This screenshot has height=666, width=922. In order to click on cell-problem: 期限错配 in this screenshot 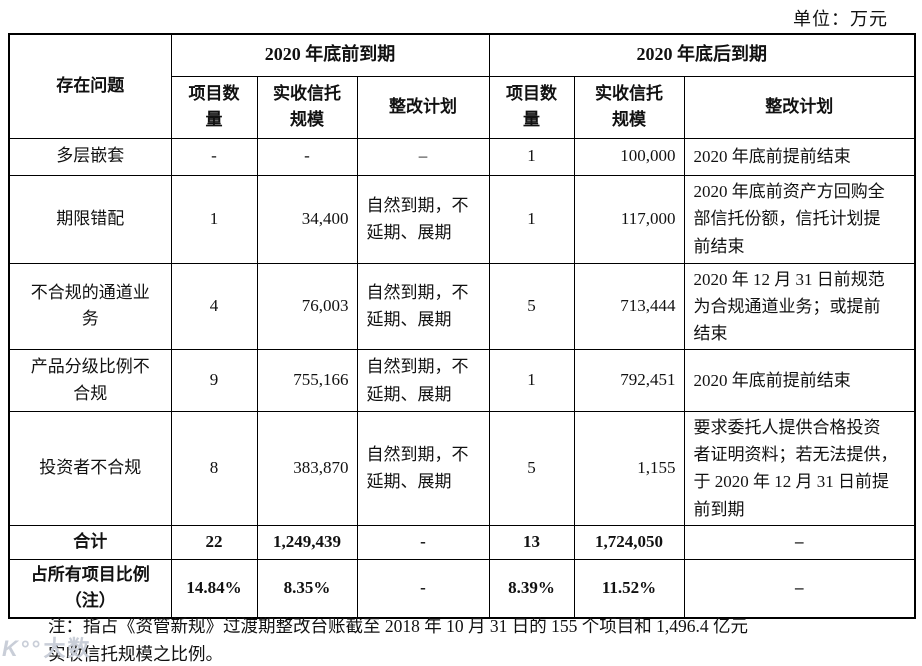, I will do `click(90, 219)`.